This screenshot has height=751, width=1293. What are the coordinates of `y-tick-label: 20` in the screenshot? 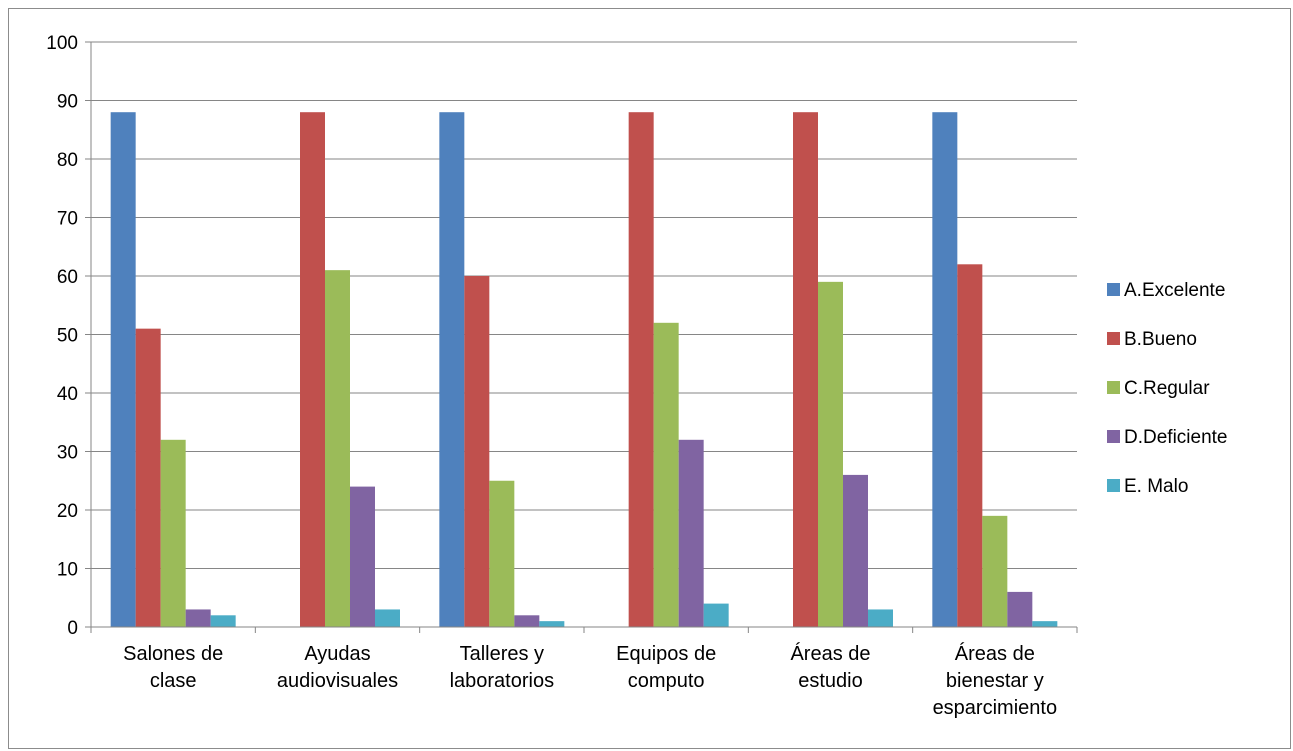 It's located at (67, 511).